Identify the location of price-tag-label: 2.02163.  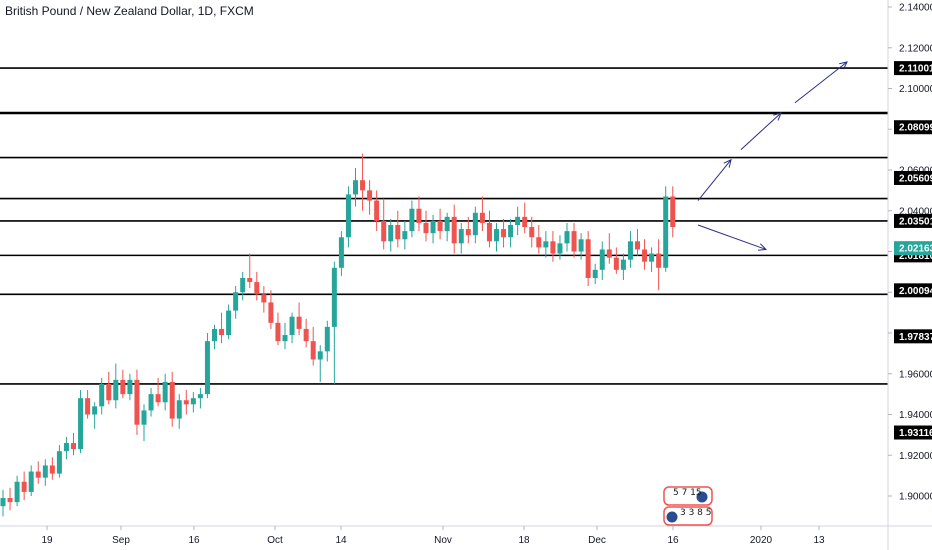
(915, 249).